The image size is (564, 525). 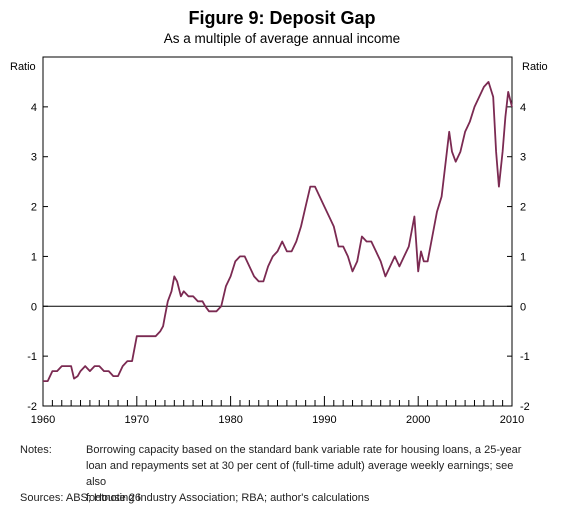 What do you see at coordinates (34, 257) in the screenshot?
I see `y-tick-label-left: 1` at bounding box center [34, 257].